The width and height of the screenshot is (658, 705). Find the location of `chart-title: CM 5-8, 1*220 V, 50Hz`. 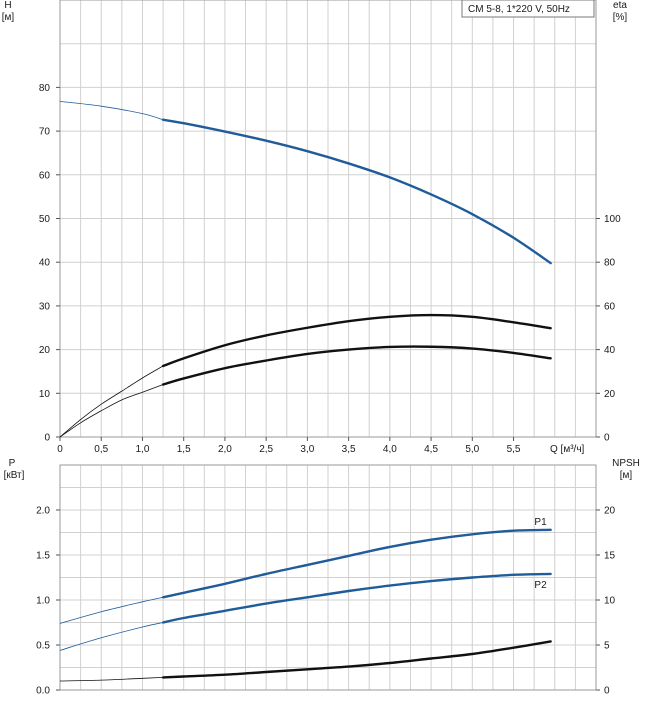

chart-title: CM 5-8, 1*220 V, 50Hz is located at coordinates (519, 9).